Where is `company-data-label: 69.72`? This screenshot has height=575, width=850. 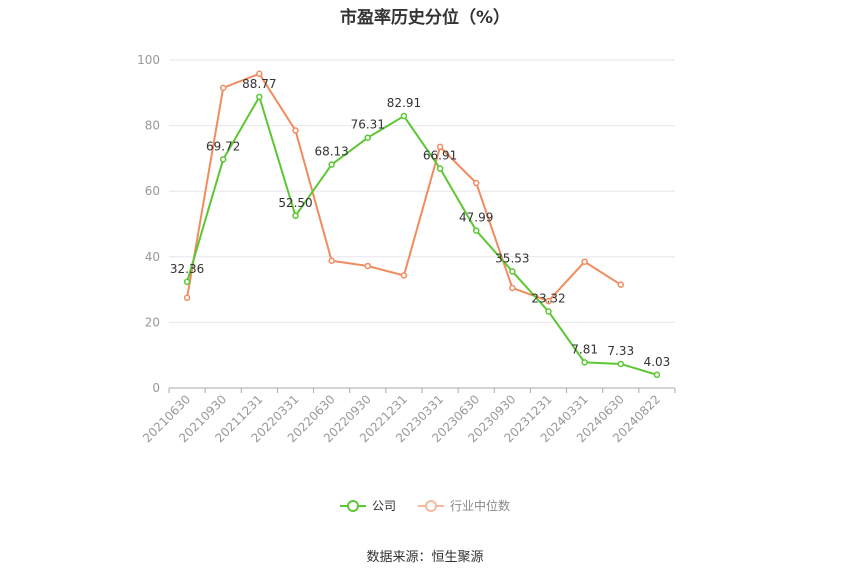
company-data-label: 69.72 is located at coordinates (223, 146).